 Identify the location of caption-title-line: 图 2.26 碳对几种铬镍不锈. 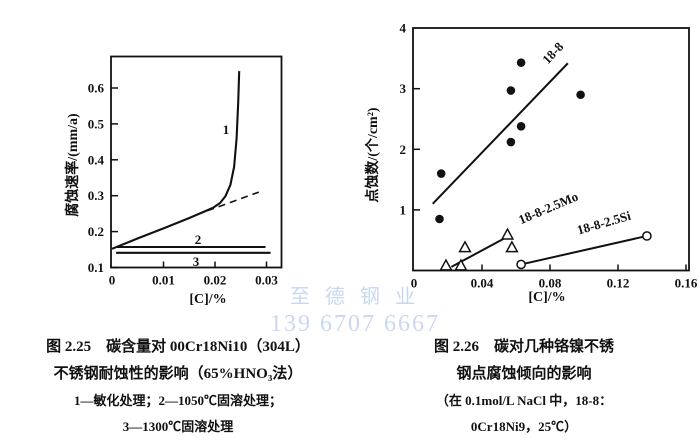
(523, 347).